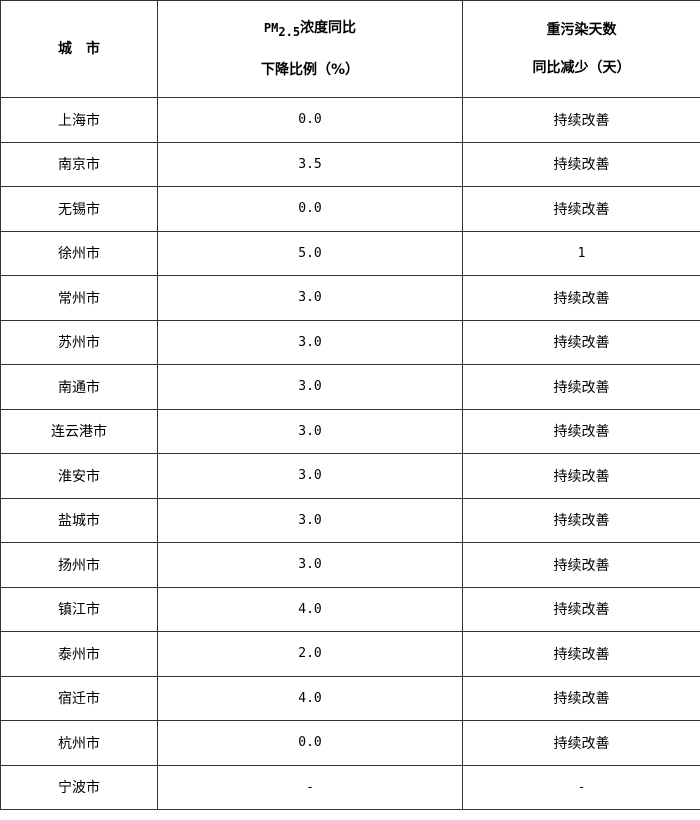  Describe the element at coordinates (79, 431) in the screenshot. I see `city-cell: 连云港市` at that location.